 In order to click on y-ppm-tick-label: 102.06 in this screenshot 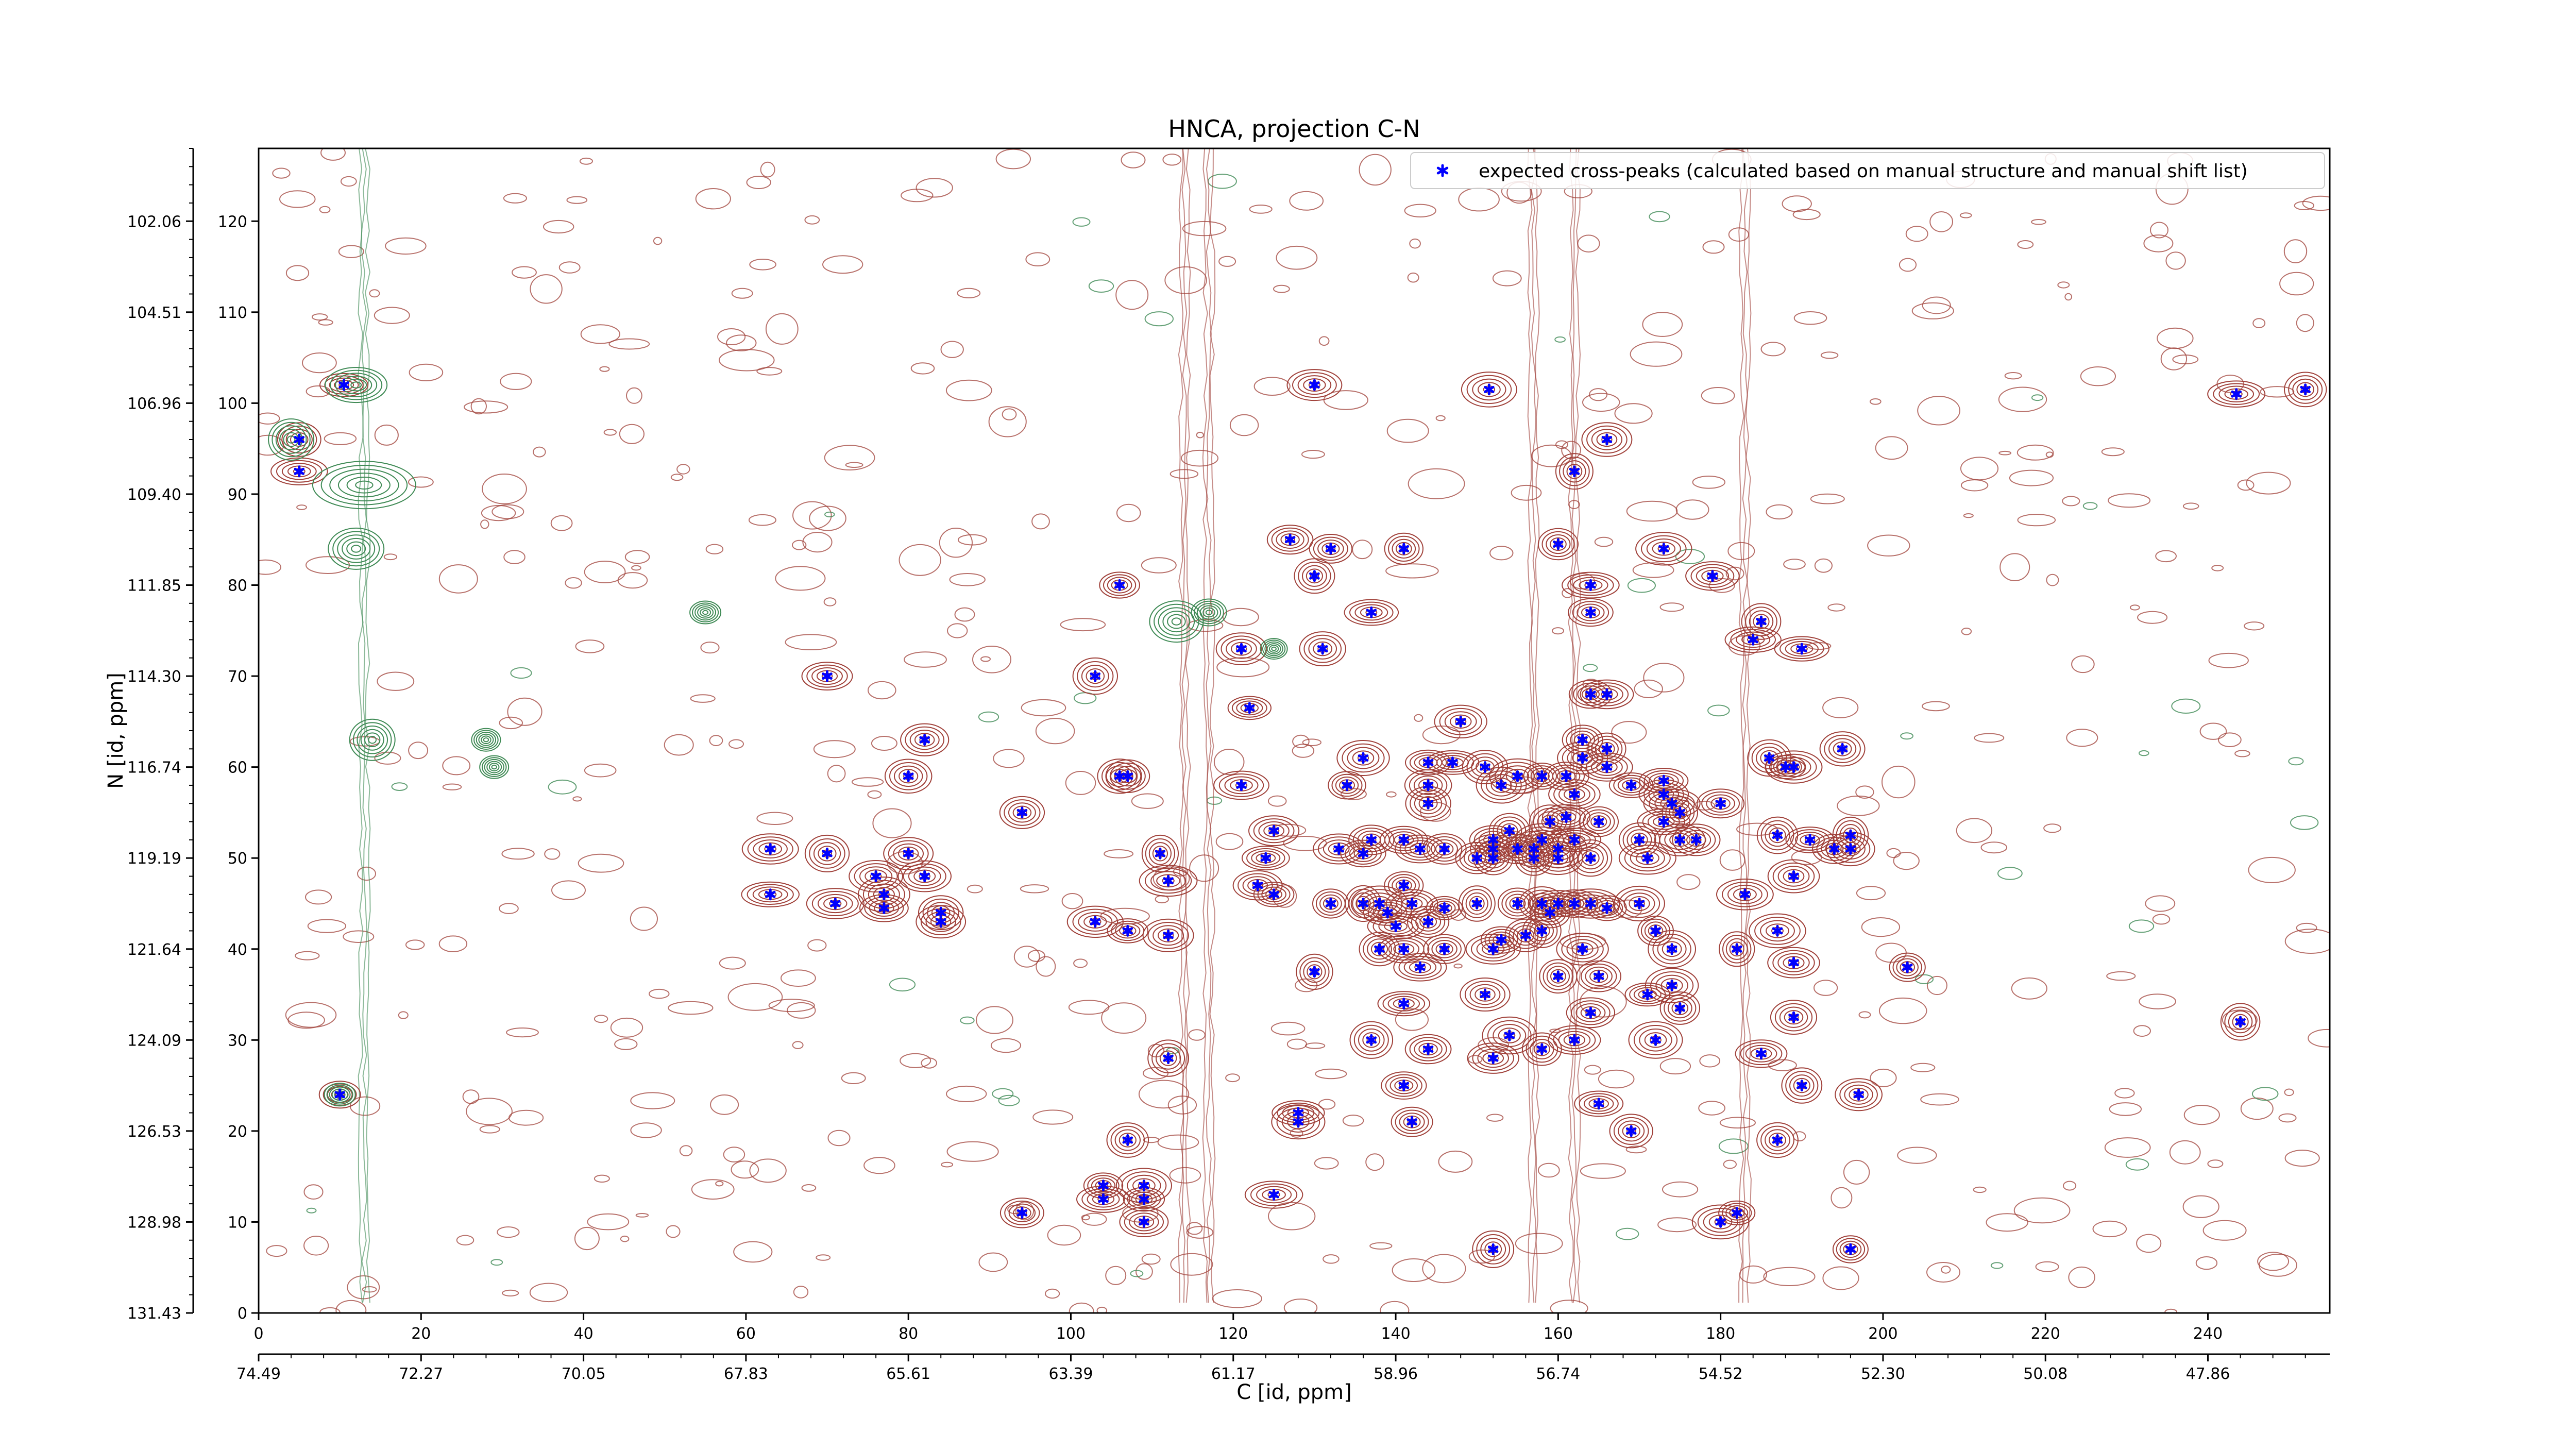, I will do `click(154, 222)`.